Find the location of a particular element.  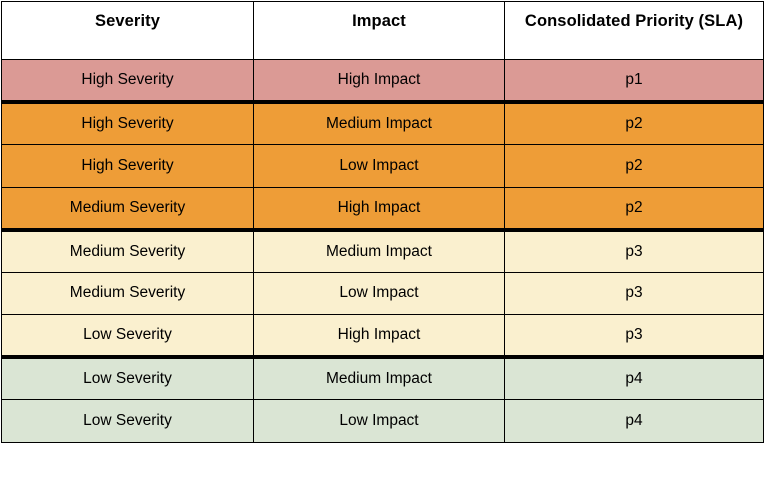

column-header-severity: Severity is located at coordinates (127, 30).